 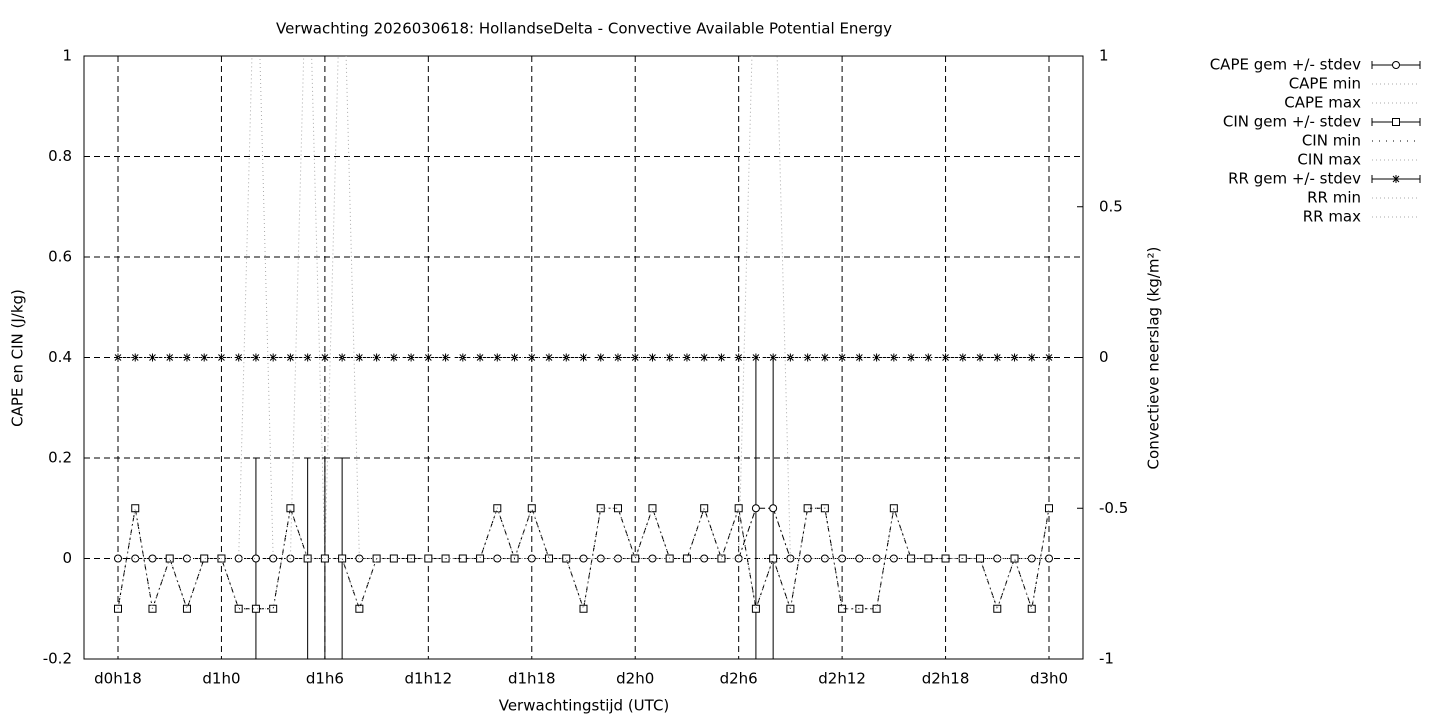 What do you see at coordinates (18, 358) in the screenshot?
I see `y-axis-label: CAPE en CIN (J/kg)` at bounding box center [18, 358].